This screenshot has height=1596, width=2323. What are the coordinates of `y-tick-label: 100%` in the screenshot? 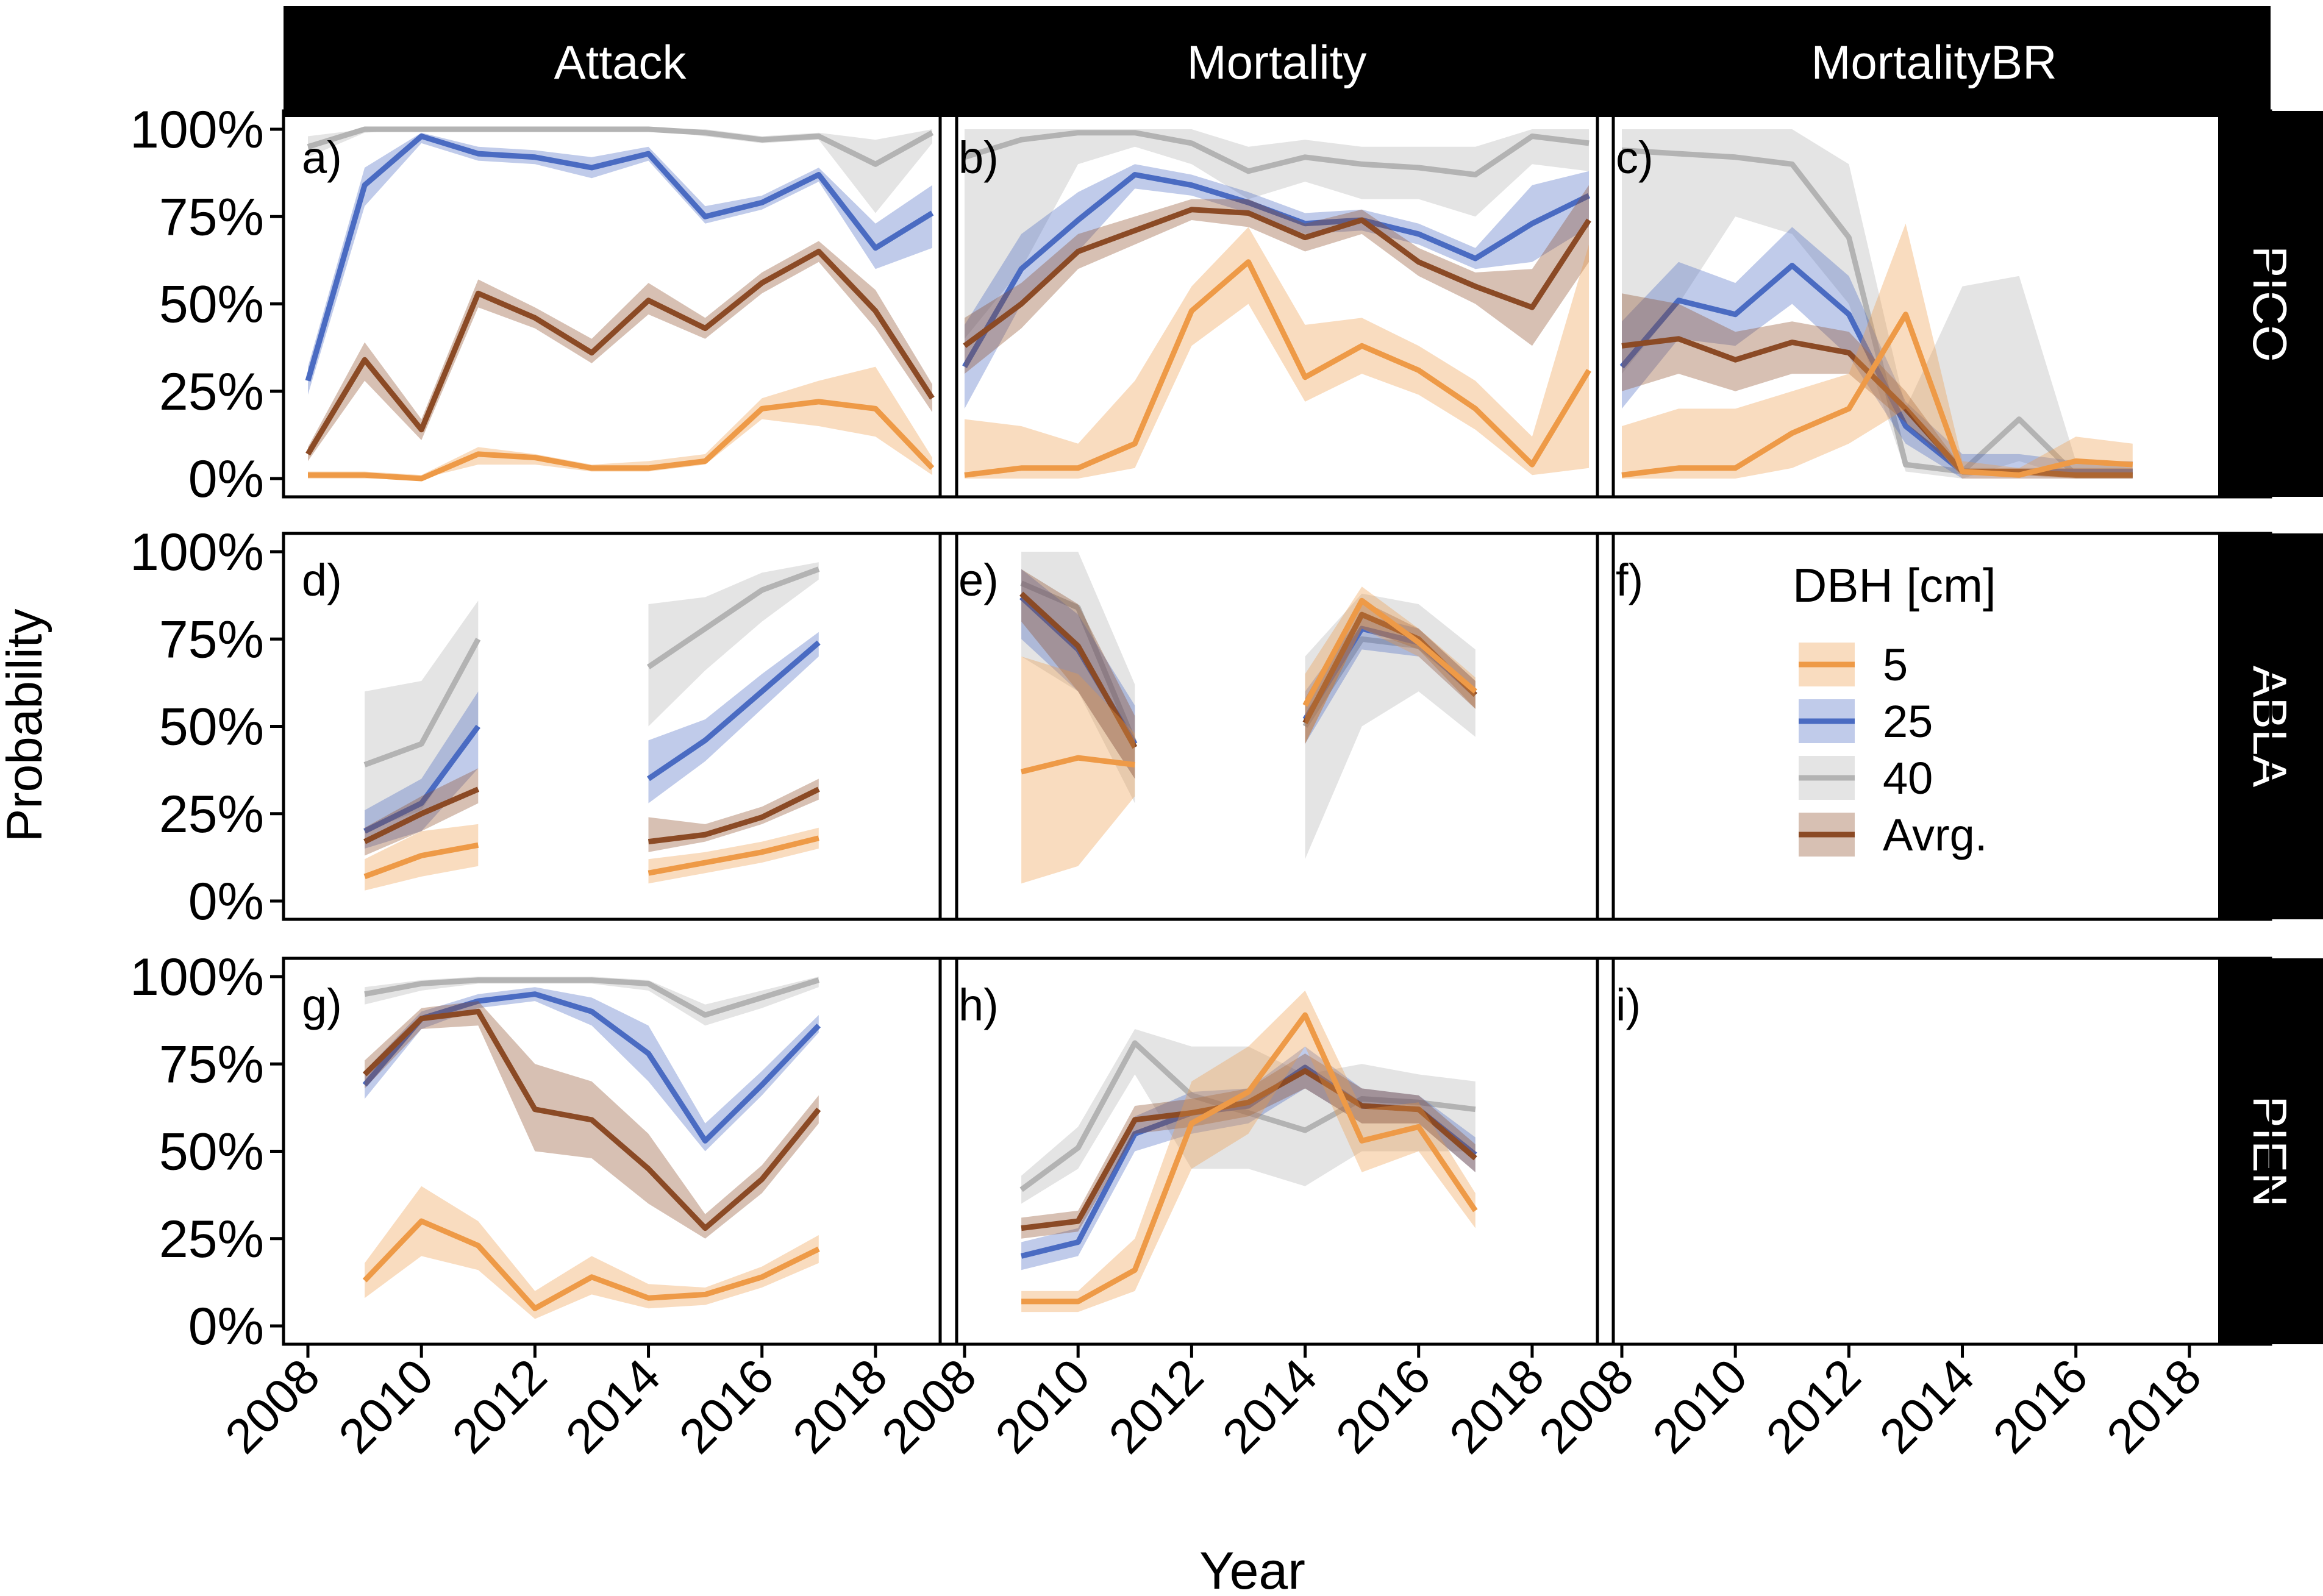 It's located at (197, 130).